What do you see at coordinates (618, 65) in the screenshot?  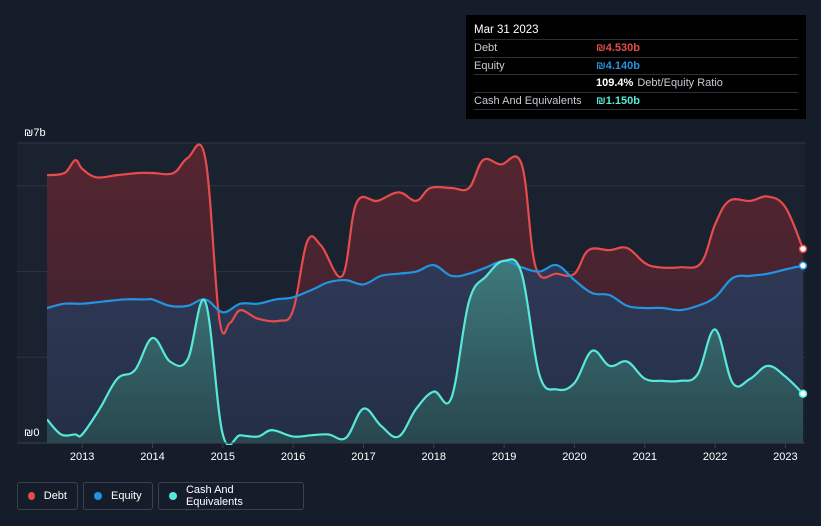 I see `tooltip-equity-value: ₪4.140b` at bounding box center [618, 65].